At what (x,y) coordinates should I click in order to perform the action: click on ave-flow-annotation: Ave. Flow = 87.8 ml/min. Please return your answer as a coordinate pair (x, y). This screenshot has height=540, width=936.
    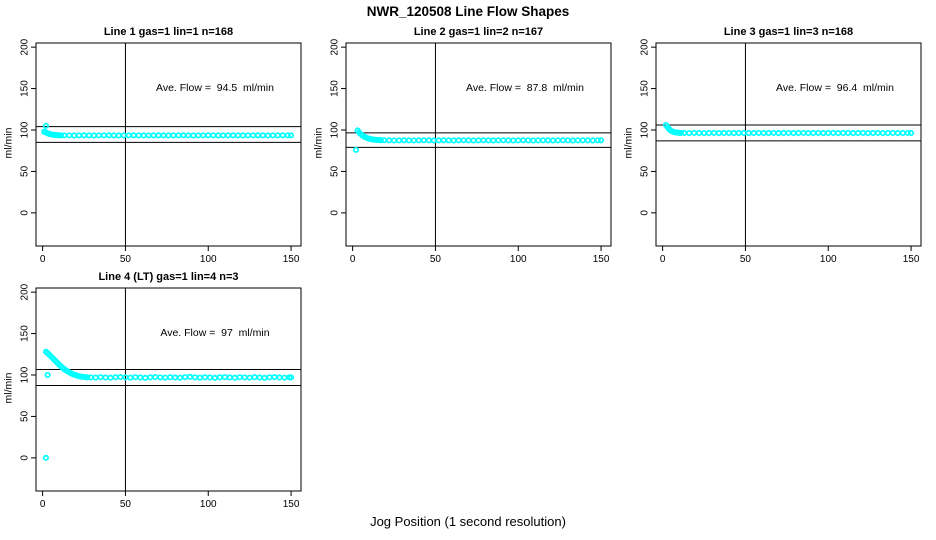
    Looking at the image, I should click on (525, 88).